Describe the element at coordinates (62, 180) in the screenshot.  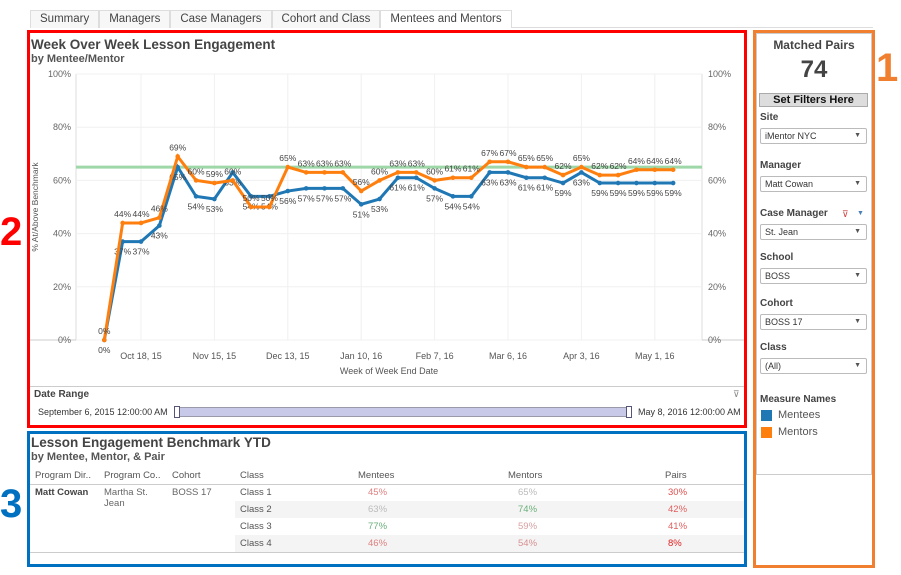
I see `y-tick-label-left: 60%` at that location.